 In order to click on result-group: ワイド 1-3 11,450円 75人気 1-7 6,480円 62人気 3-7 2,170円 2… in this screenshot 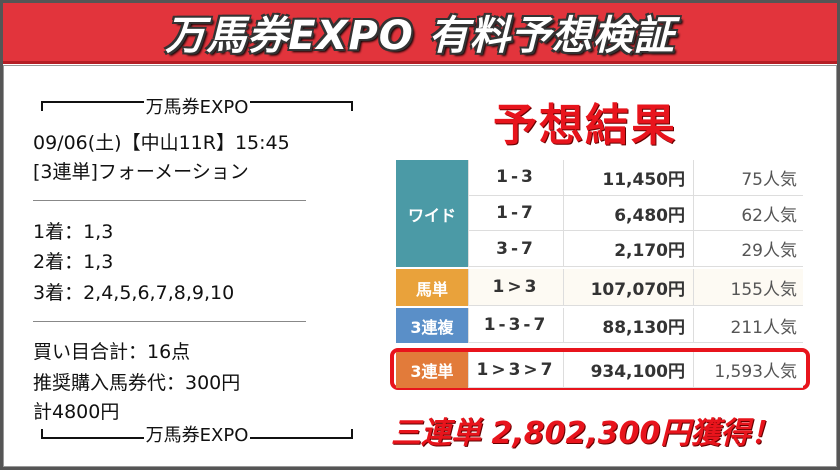, I will do `click(599, 214)`.